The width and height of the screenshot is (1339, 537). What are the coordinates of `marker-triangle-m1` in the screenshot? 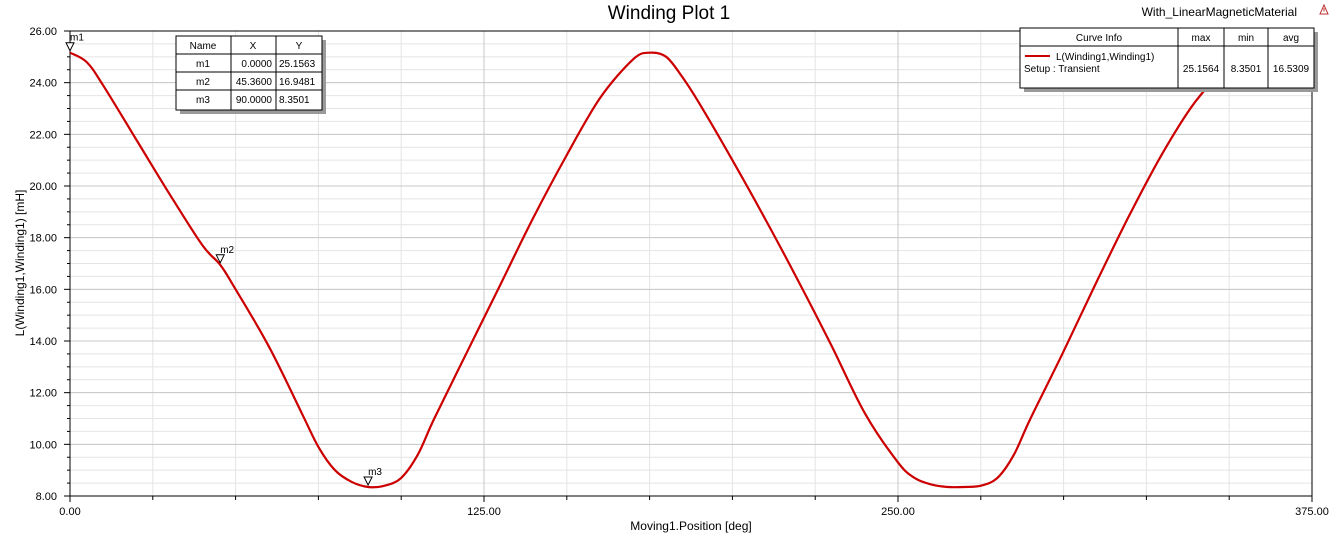 It's located at (70, 47).